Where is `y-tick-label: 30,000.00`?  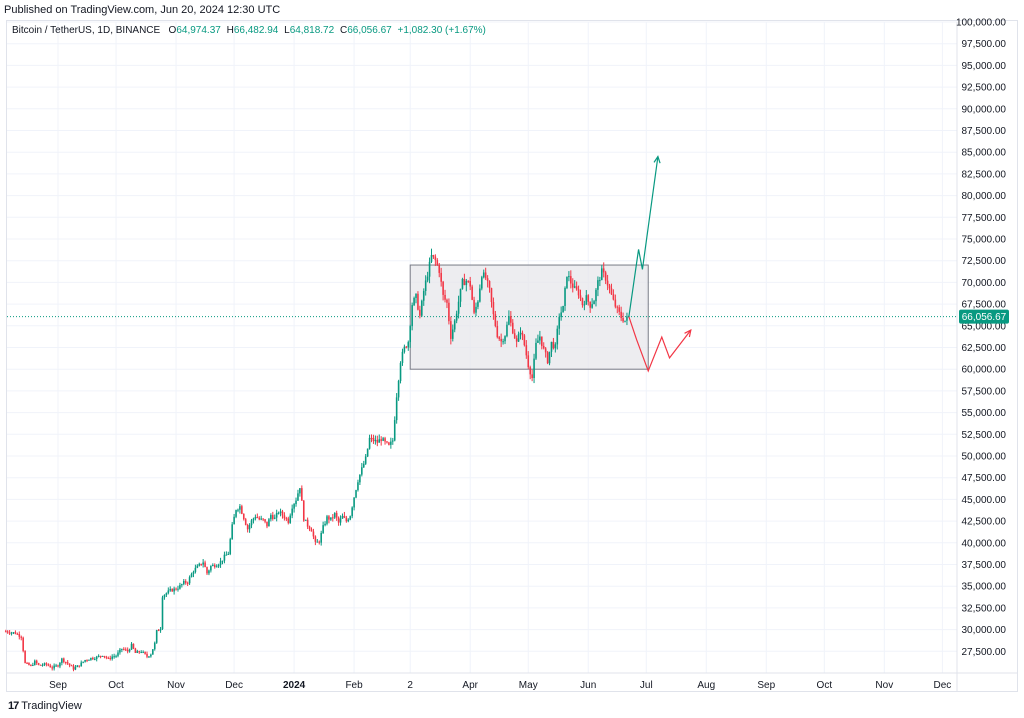 y-tick-label: 30,000.00 is located at coordinates (984, 630).